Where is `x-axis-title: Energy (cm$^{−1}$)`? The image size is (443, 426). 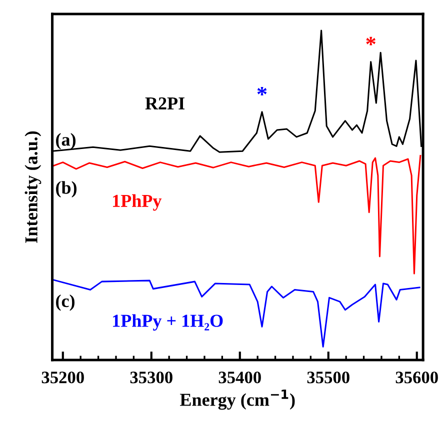
x-axis-title: Energy (cm$^{−1}$) is located at coordinates (237, 400).